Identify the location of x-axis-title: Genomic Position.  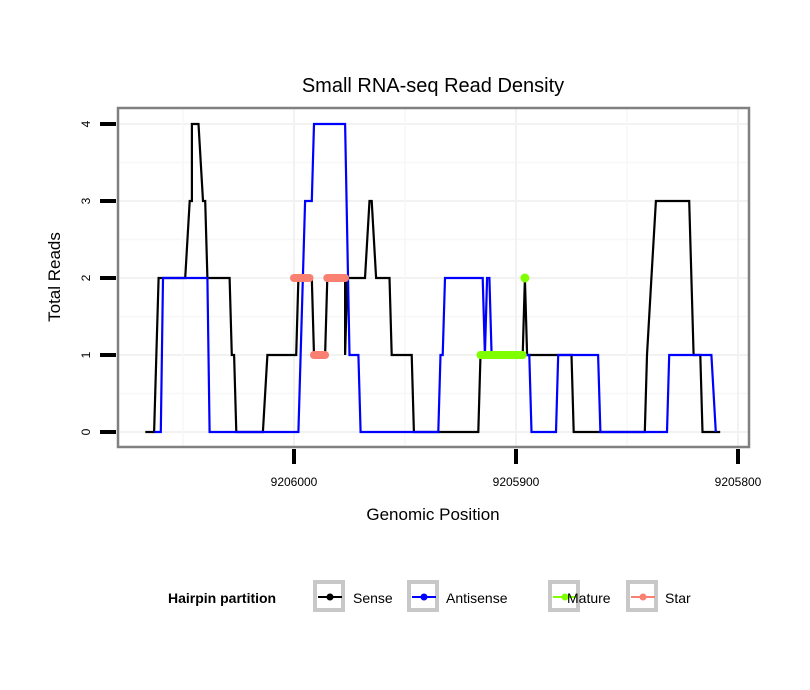
(432, 514).